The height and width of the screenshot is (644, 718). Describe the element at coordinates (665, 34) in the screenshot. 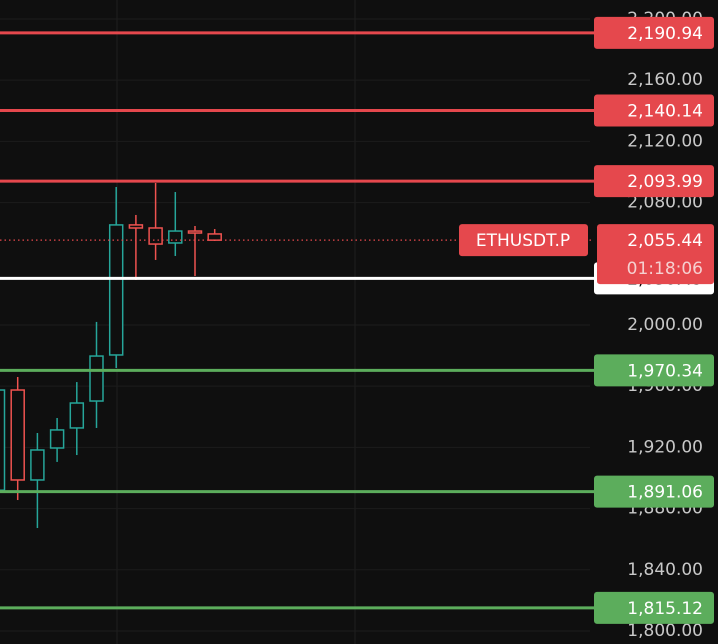

I see `level-tag-label: 2,190.94` at that location.